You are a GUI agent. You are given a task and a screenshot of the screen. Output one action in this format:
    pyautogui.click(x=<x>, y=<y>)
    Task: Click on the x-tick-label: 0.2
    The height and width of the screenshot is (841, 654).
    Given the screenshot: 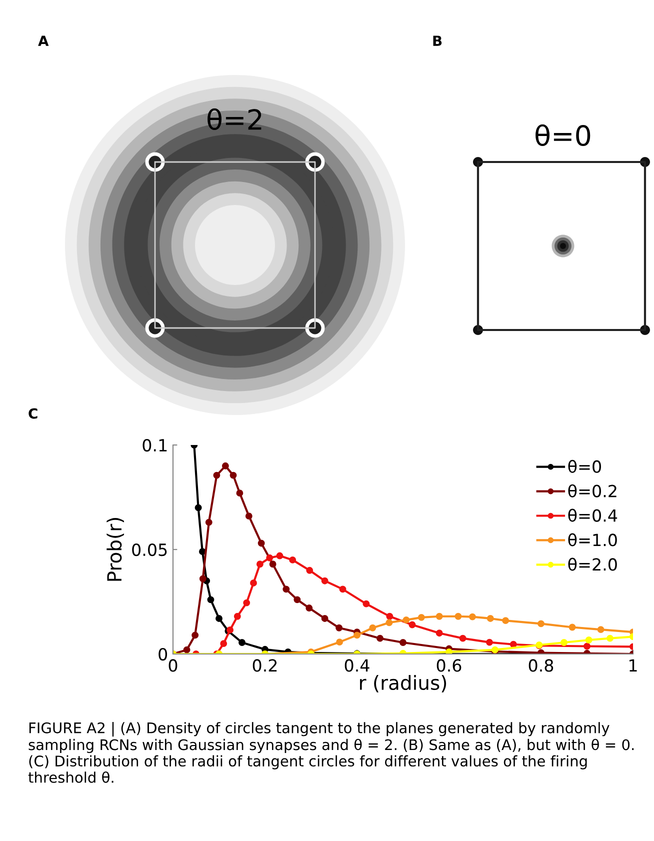 What is the action you would take?
    pyautogui.click(x=264, y=665)
    